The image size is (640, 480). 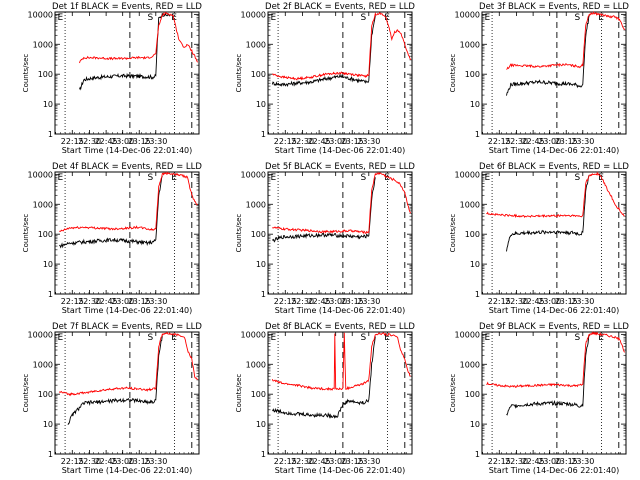 What do you see at coordinates (127, 327) in the screenshot?
I see `panel-title: Det 7f BLACK = Events, RED = LLD` at bounding box center [127, 327].